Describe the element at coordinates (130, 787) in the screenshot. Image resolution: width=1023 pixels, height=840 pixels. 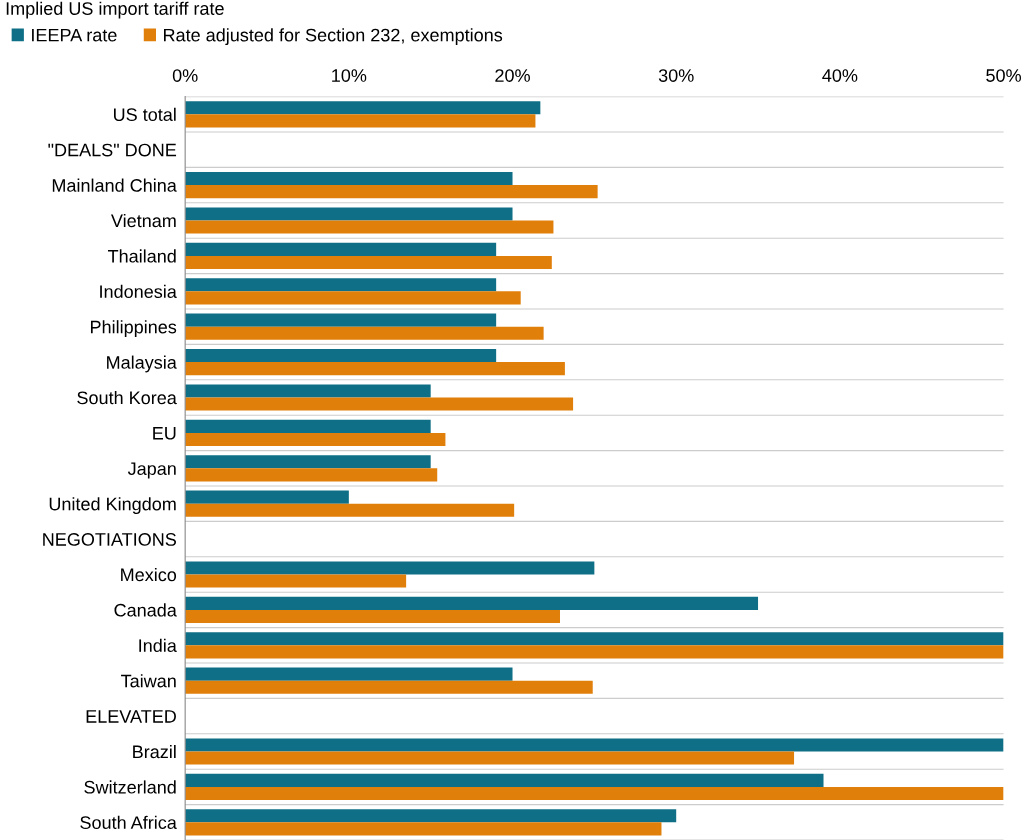
I see `y-tick-label: Switzerland` at that location.